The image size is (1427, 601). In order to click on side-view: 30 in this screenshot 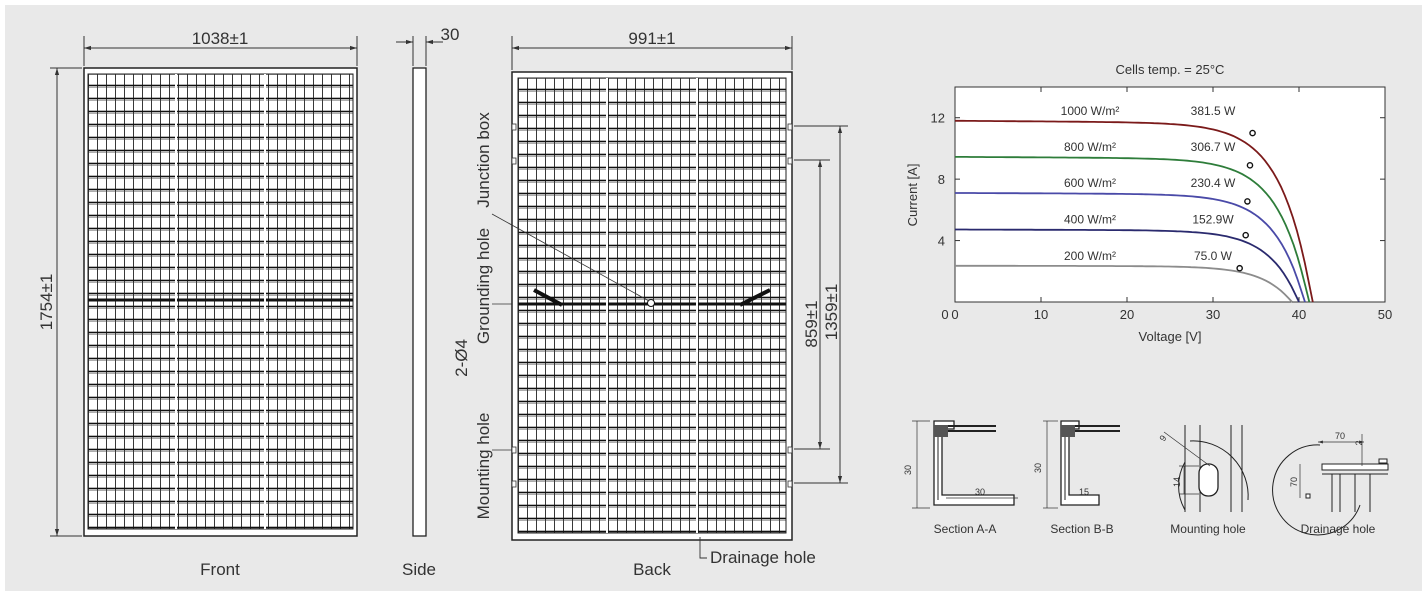, I will do `click(428, 281)`.